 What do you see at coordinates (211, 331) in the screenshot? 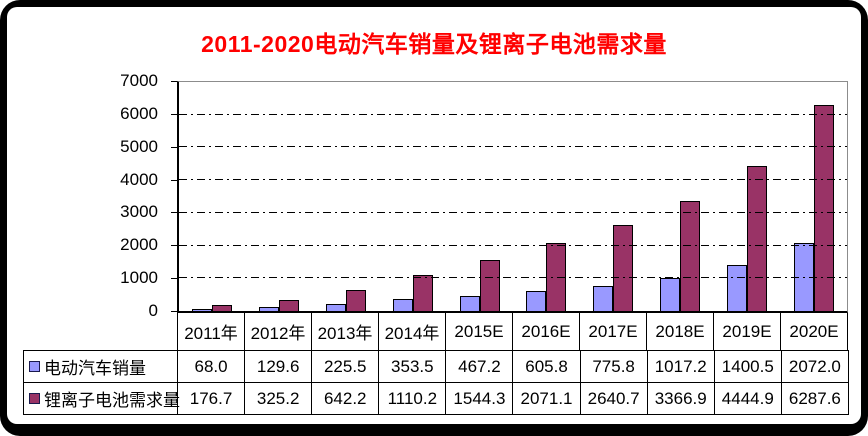
I see `x-axis-label-2011: 2011年` at bounding box center [211, 331].